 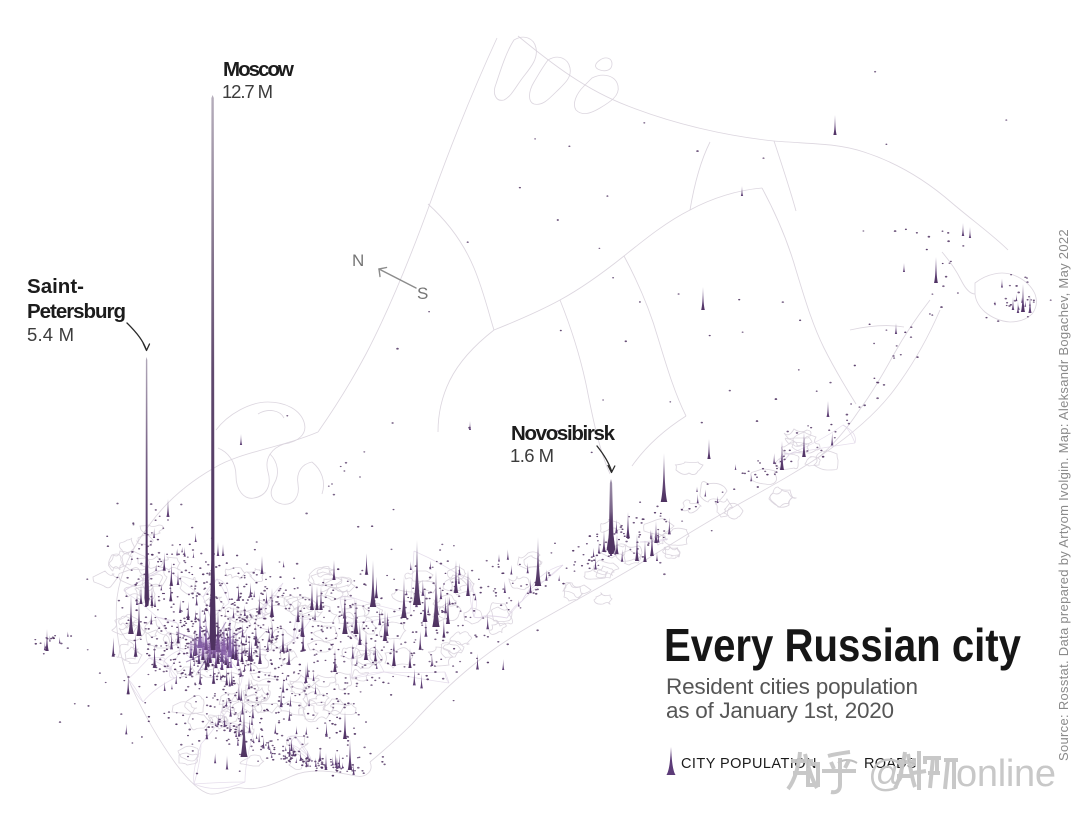 I want to click on svg-text: Moscow, so click(x=258, y=69).